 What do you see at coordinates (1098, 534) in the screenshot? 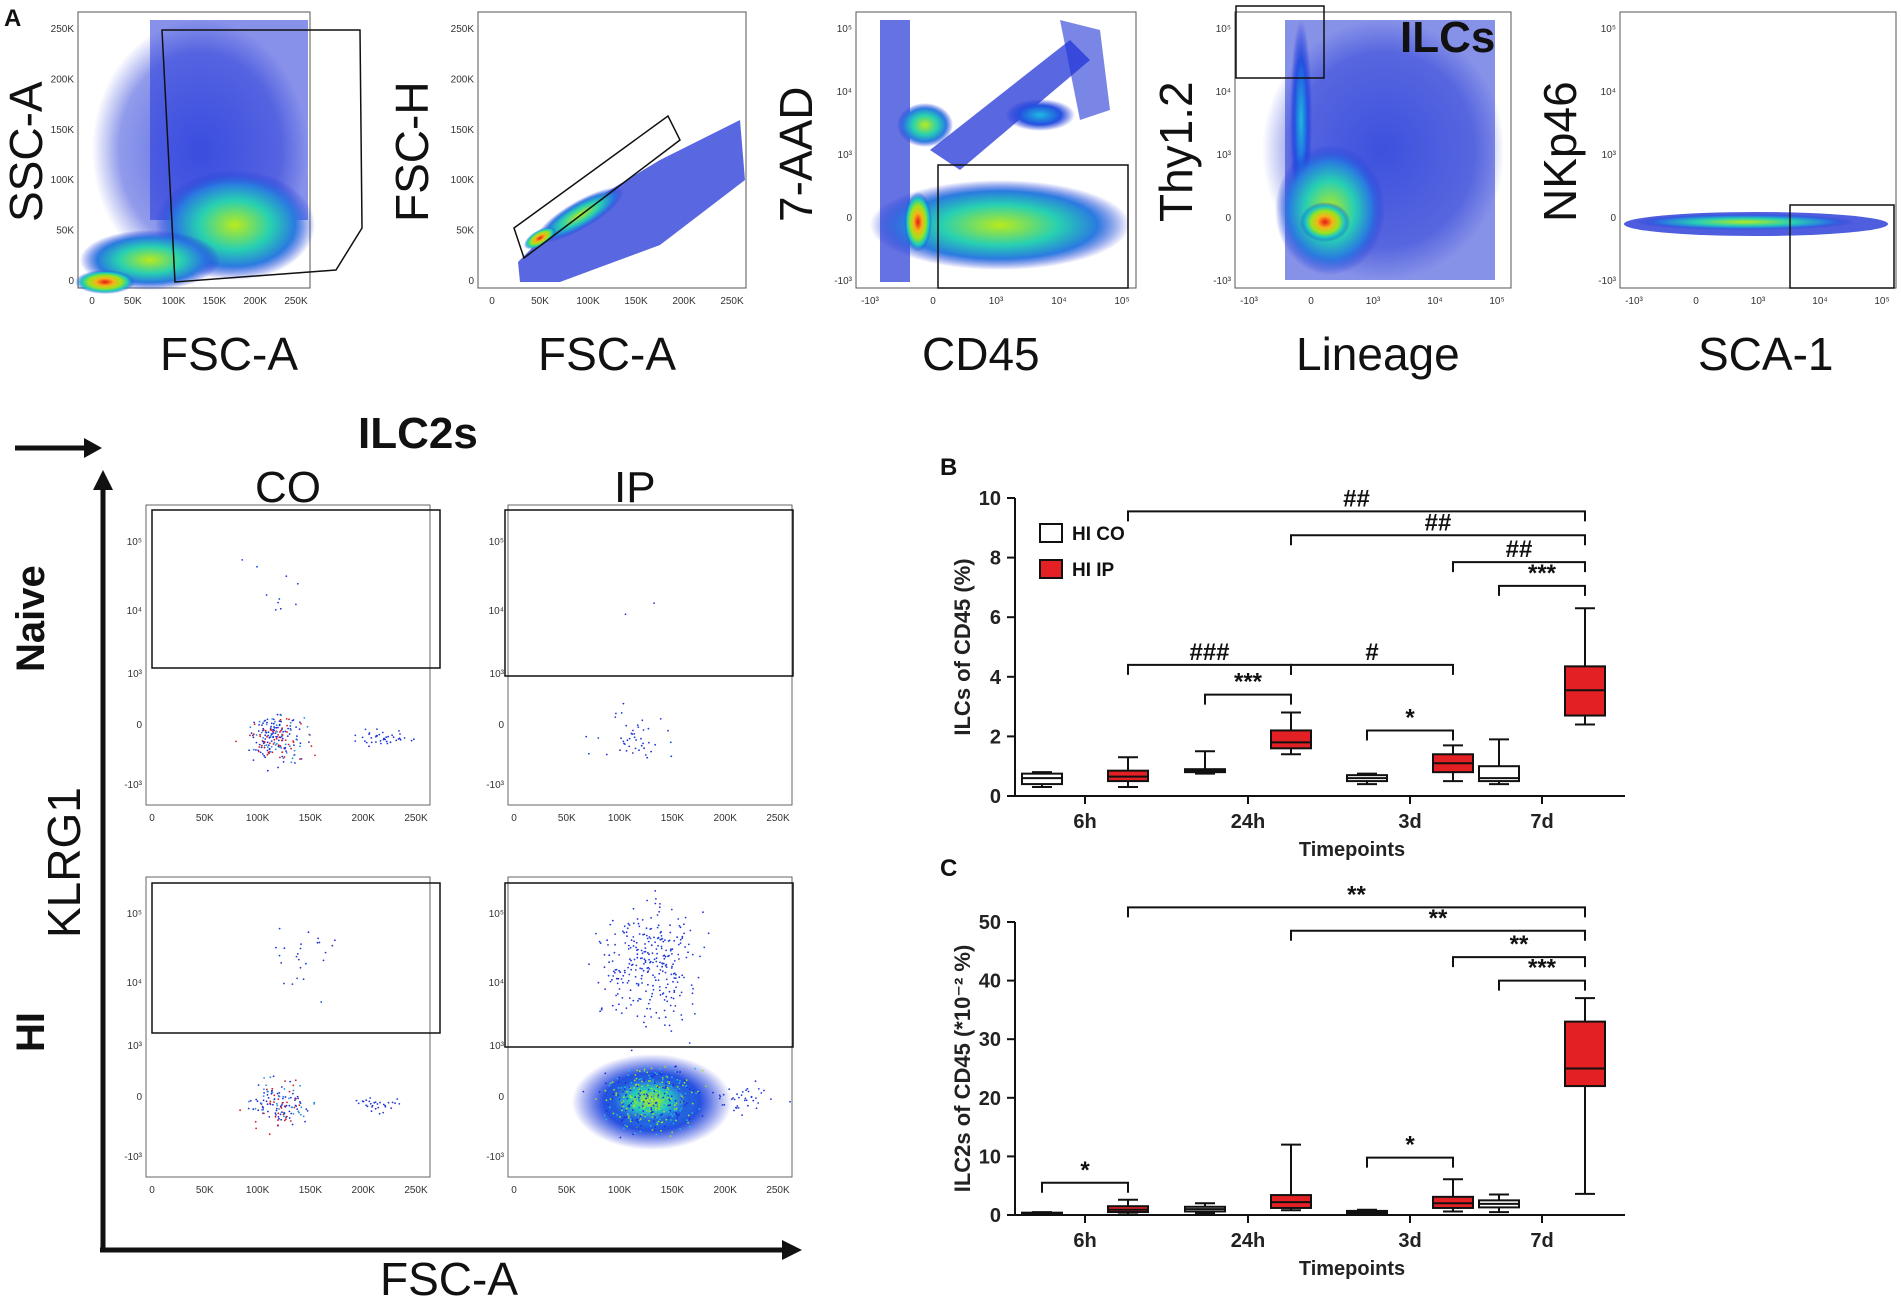
I see `legend-label: HI CO` at bounding box center [1098, 534].